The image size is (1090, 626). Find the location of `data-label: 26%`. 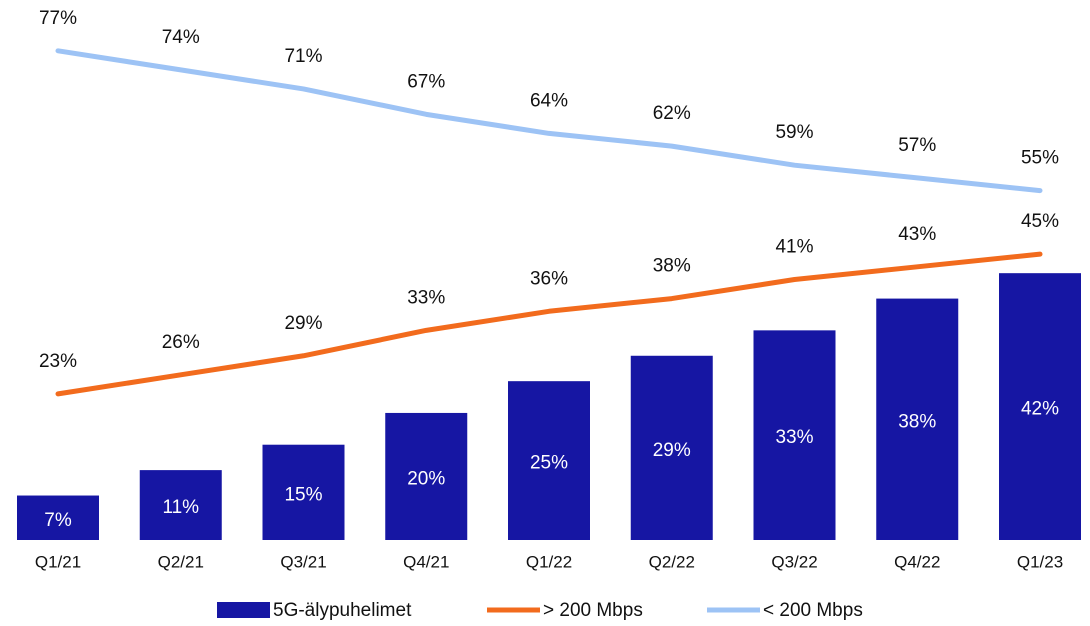

data-label: 26% is located at coordinates (181, 342).